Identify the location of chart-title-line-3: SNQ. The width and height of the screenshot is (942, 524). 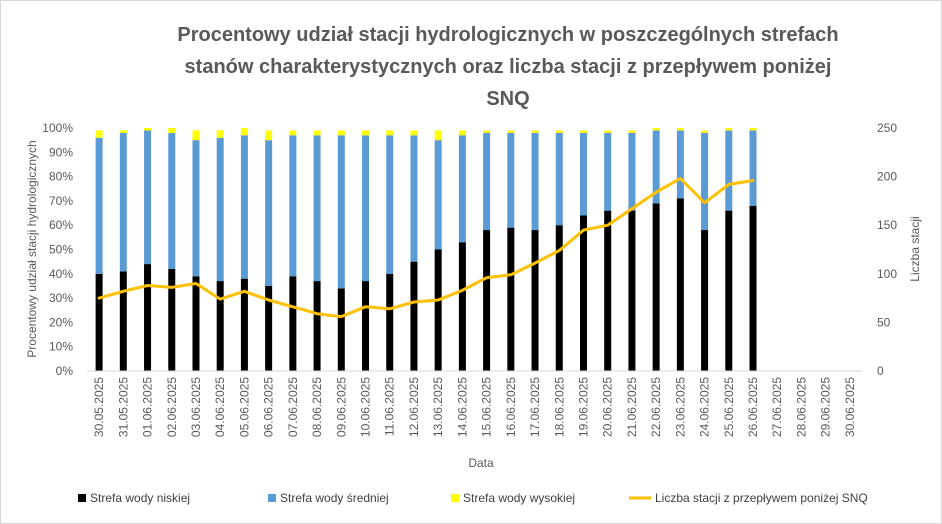
(507, 99).